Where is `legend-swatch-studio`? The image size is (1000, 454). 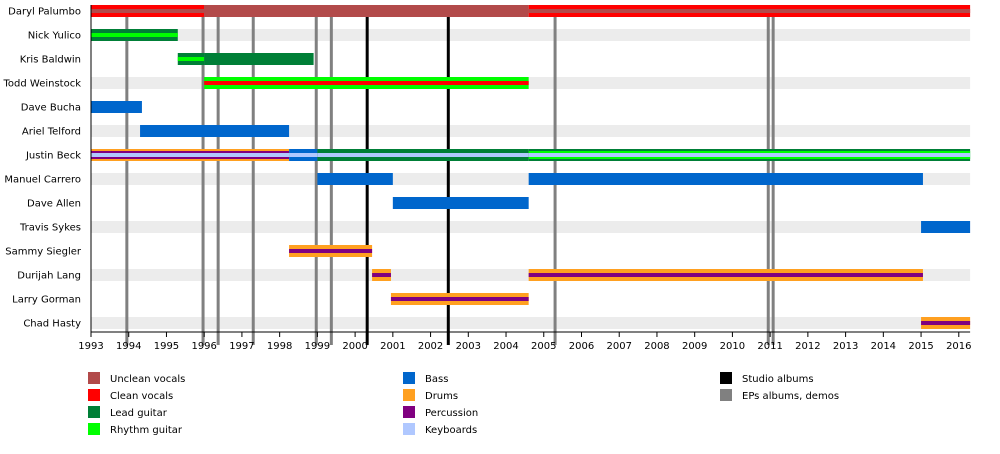
legend-swatch-studio is located at coordinates (726, 378).